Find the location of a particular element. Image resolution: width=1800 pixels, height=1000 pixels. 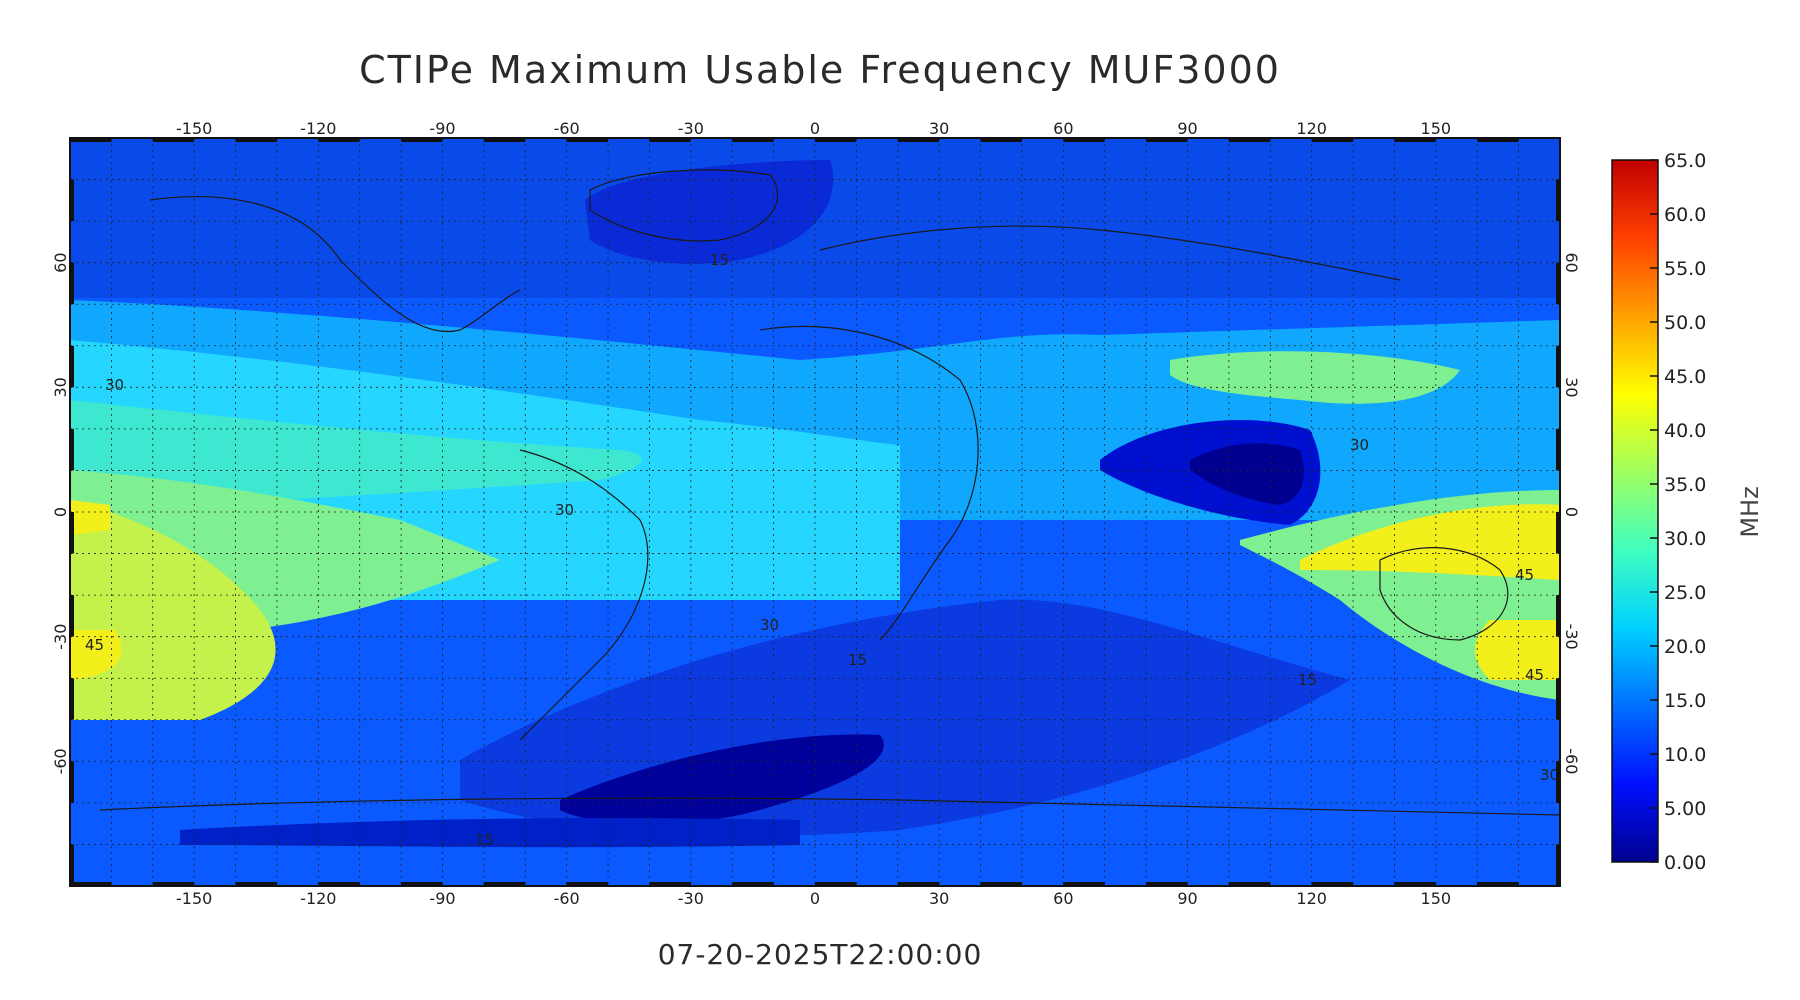

lat-labels-left: 60 30 0 -30 -60 is located at coordinates (60, 513).